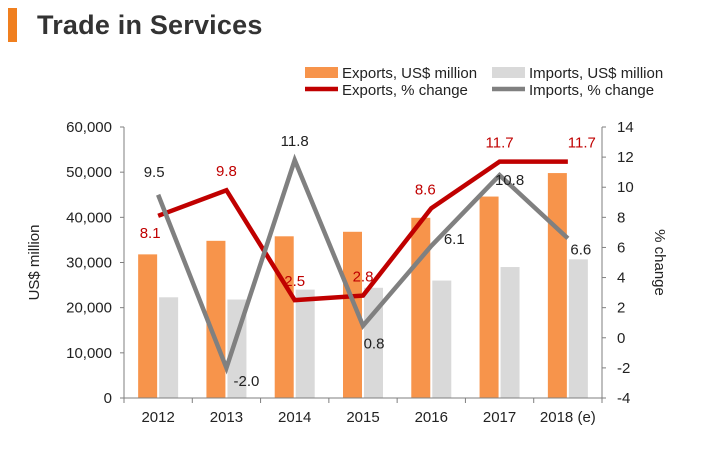  I want to click on right-tick-label: 14, so click(625, 127).